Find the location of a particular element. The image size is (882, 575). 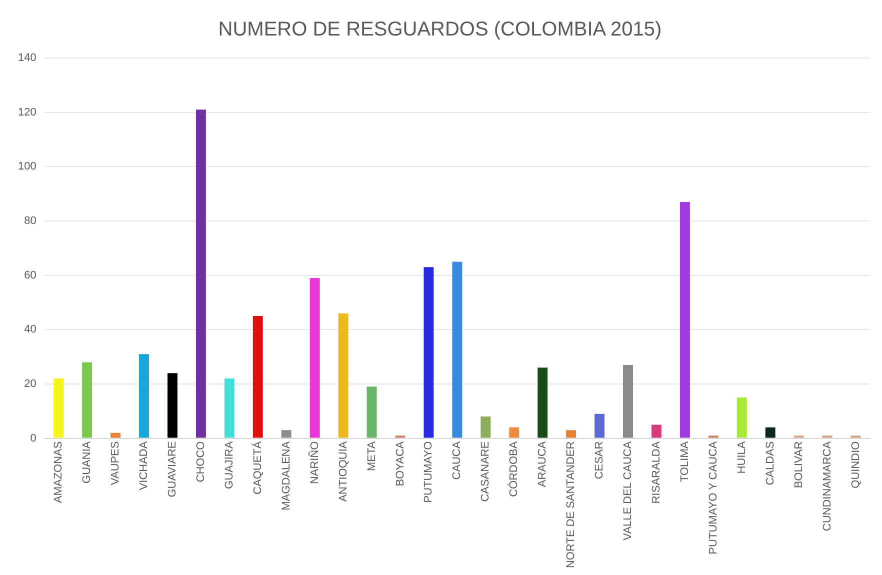

x-tick-label: PUTUMAYO is located at coordinates (428, 471).